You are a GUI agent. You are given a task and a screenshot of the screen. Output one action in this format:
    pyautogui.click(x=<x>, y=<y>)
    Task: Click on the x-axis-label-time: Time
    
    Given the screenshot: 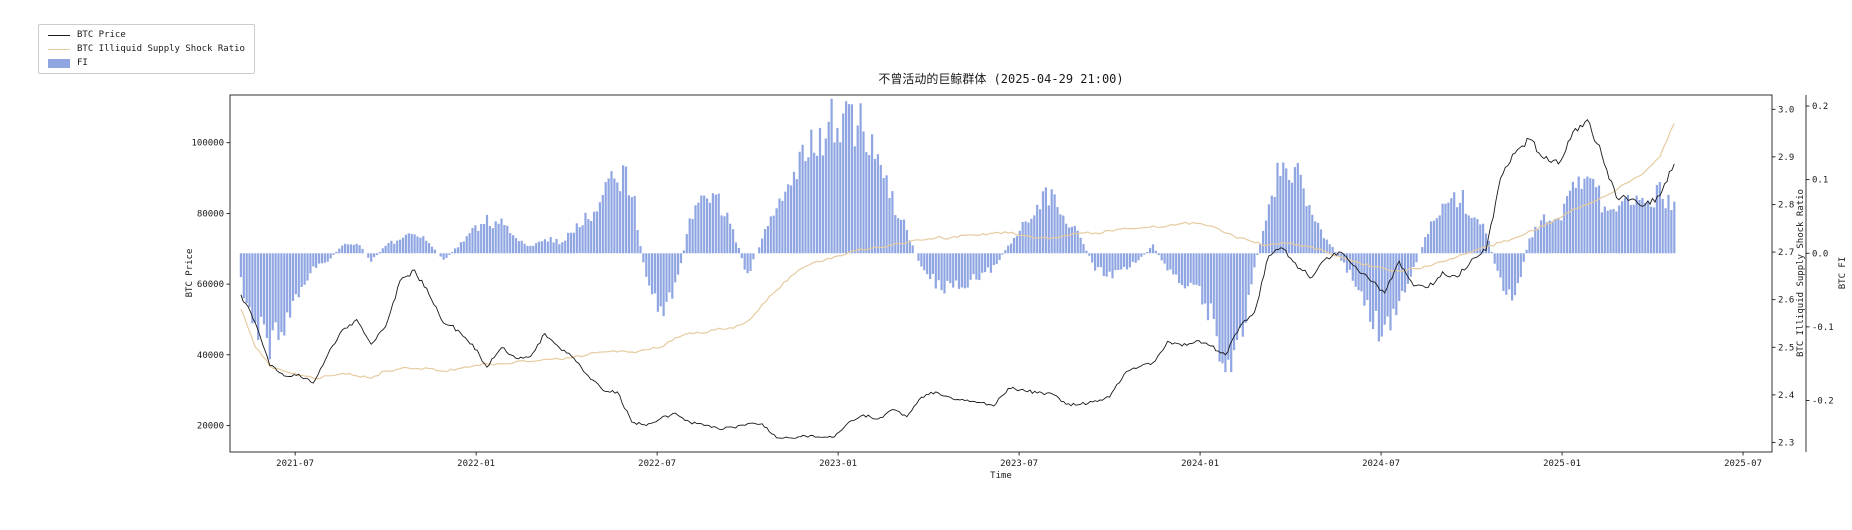 What is the action you would take?
    pyautogui.click(x=1001, y=476)
    